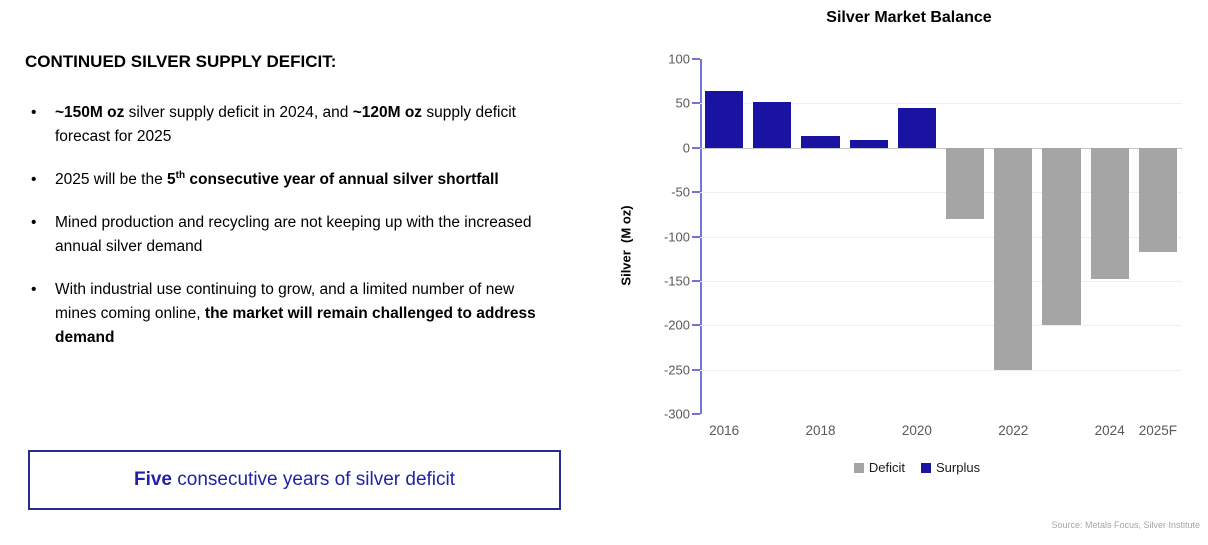 Image resolution: width=1208 pixels, height=545 pixels. I want to click on source-note: Source: Metals Focus, Silver Institute, so click(1125, 525).